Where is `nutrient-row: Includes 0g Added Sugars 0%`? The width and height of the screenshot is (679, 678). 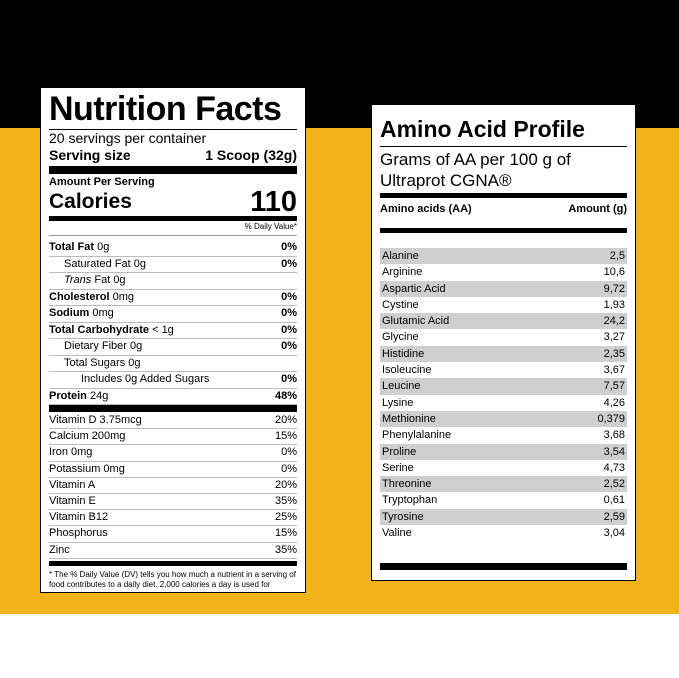 nutrient-row: Includes 0g Added Sugars 0% is located at coordinates (173, 380).